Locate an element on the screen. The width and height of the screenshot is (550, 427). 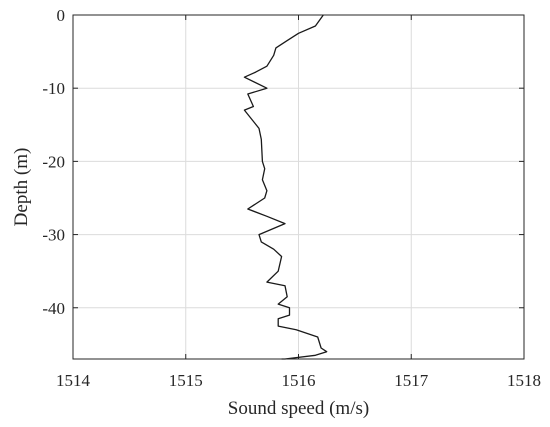
x-tick-labels: 1514 1515 1516 1517 1518 is located at coordinates (298, 380).